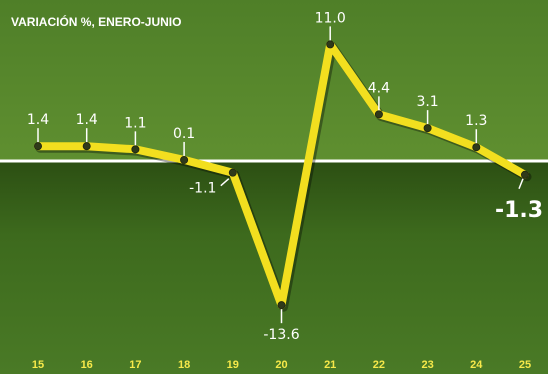 The width and height of the screenshot is (548, 374). I want to click on x-tick-label: 18, so click(184, 365).